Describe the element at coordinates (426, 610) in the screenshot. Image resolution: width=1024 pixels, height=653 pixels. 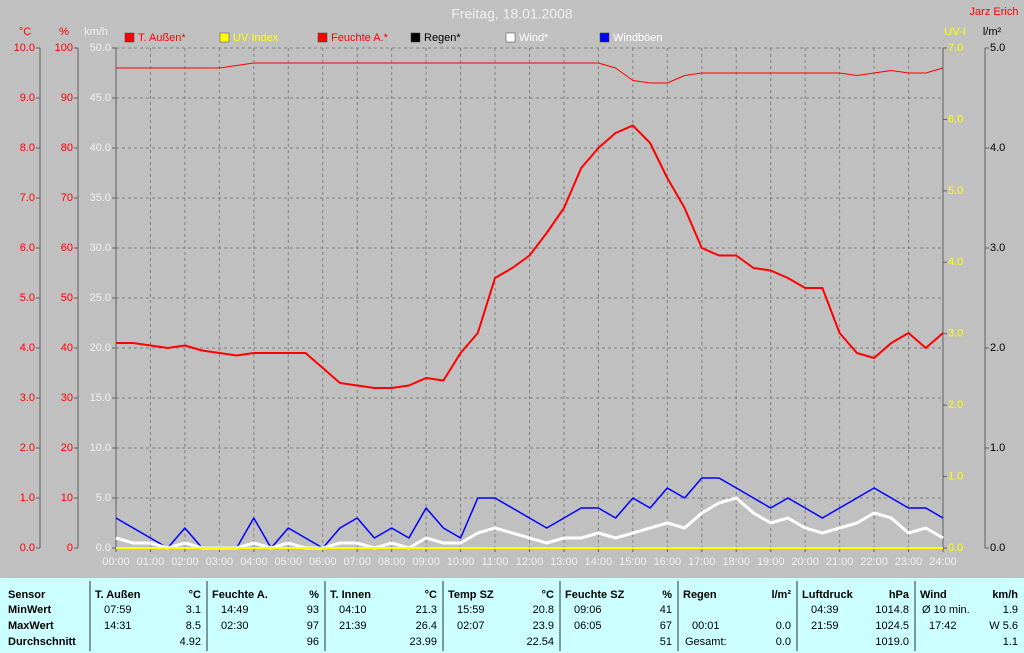
I see `cell-value: 21.3` at that location.